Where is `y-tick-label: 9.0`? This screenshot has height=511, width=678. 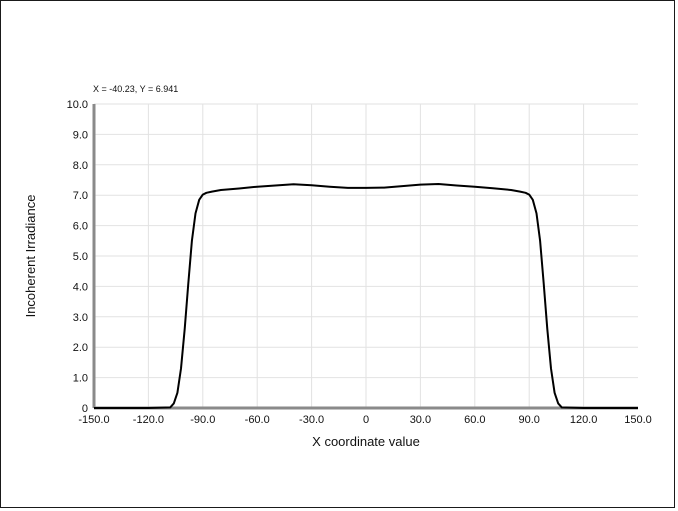
y-tick-label: 9.0 is located at coordinates (80, 135).